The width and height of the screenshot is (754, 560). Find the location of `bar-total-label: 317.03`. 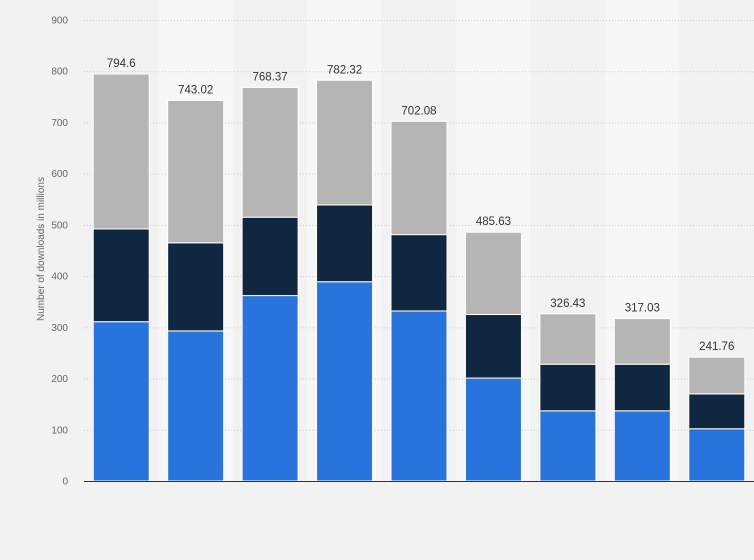

bar-total-label: 317.03 is located at coordinates (642, 309).